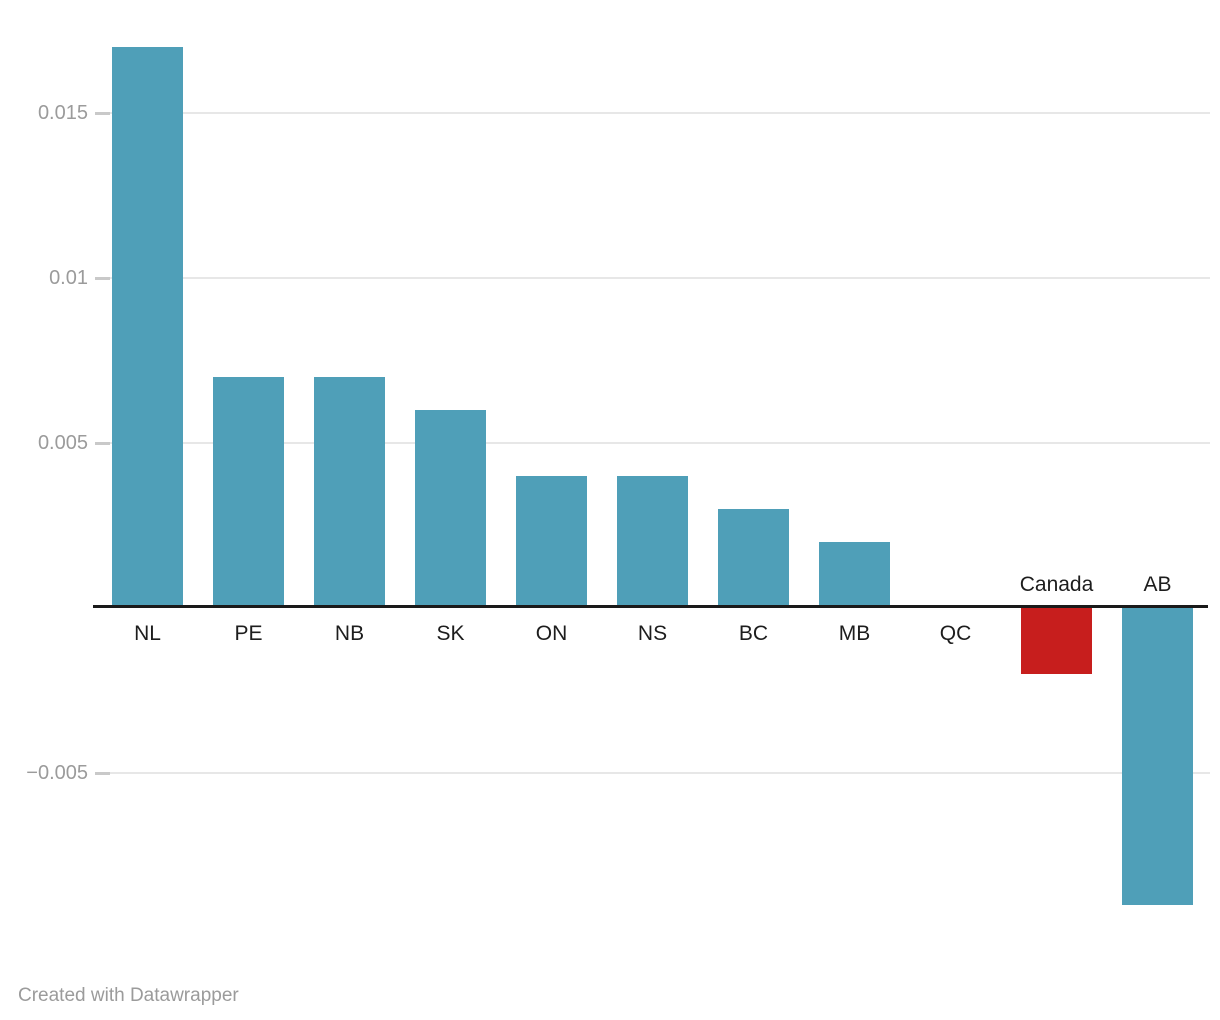 The width and height of the screenshot is (1220, 1020). What do you see at coordinates (147, 327) in the screenshot?
I see `bar-nl` at bounding box center [147, 327].